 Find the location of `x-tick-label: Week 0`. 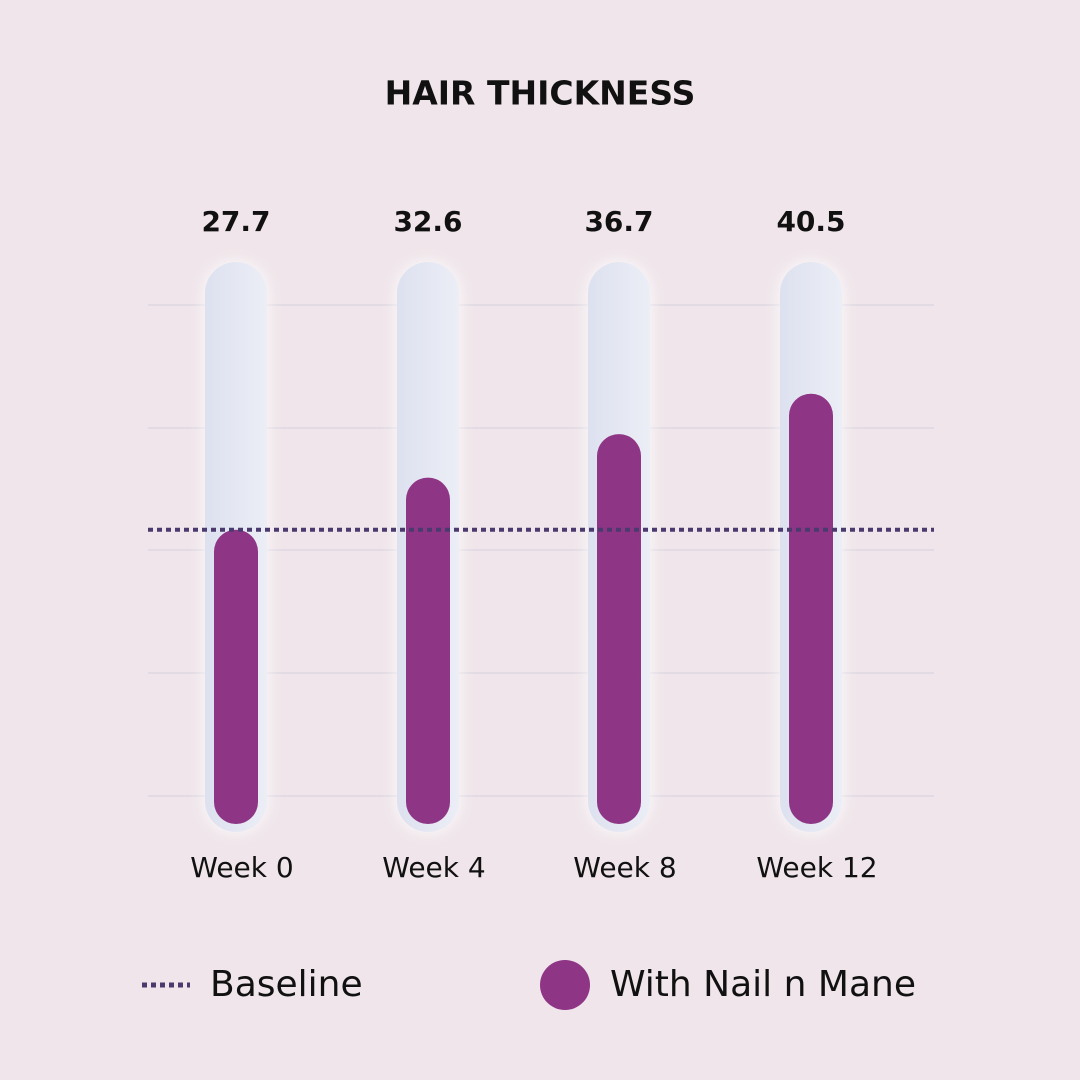

x-tick-label: Week 0 is located at coordinates (241, 867).